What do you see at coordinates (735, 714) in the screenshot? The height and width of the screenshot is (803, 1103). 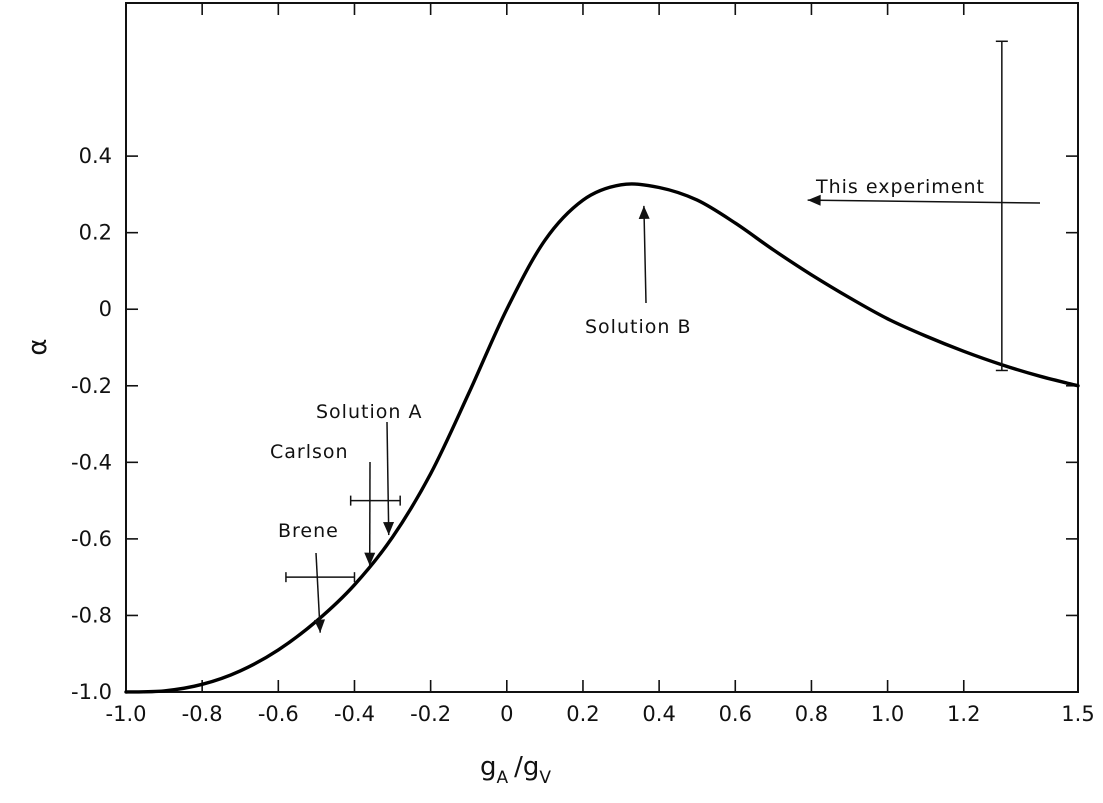 I see `x-tick-label: 0.6` at bounding box center [735, 714].